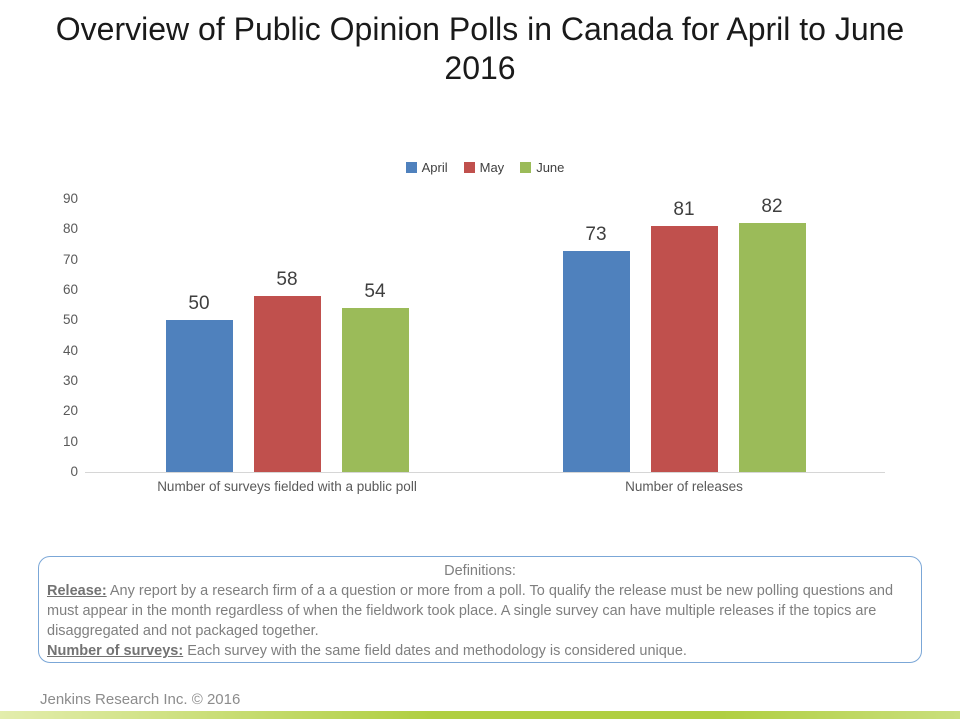  I want to click on y-tick-label: 20, so click(70, 411).